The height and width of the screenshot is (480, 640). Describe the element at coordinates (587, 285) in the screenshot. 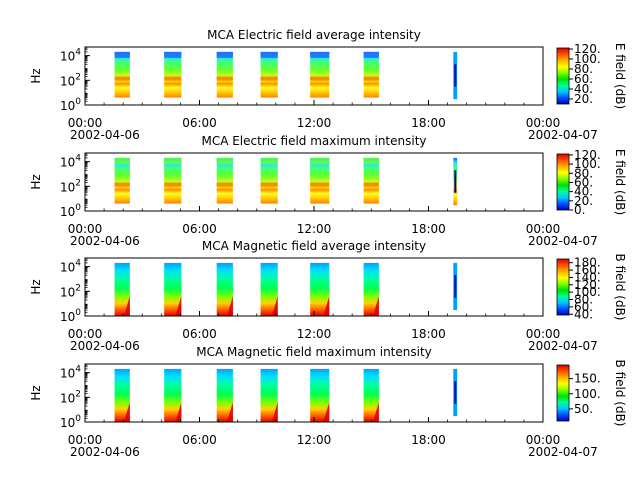

I see `colorbar-tick-label: 120.` at that location.